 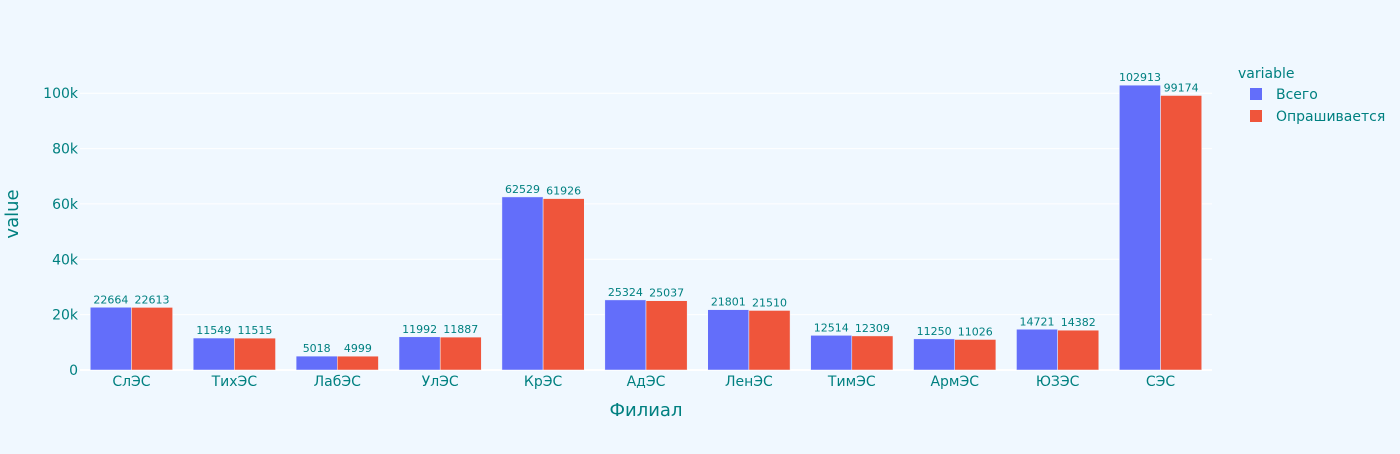 I want to click on legend: variable Всего Опрашивается, so click(x=1311, y=95).